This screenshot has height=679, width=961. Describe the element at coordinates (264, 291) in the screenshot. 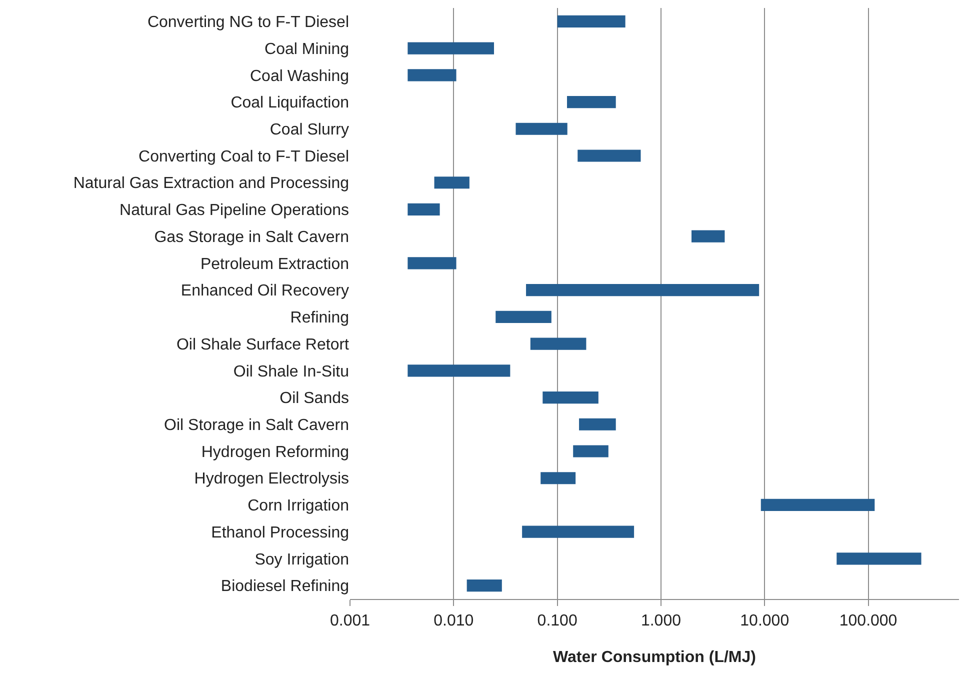

I see `y-tick-label: Enhanced Oil Recovery` at that location.